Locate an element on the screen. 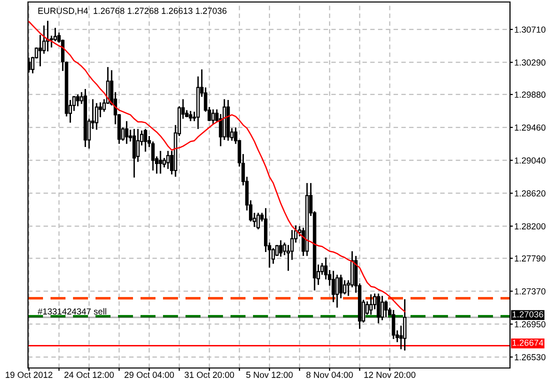 This screenshot has width=552, height=380. x-tick-label: 8 Nov 04:00 is located at coordinates (329, 375).